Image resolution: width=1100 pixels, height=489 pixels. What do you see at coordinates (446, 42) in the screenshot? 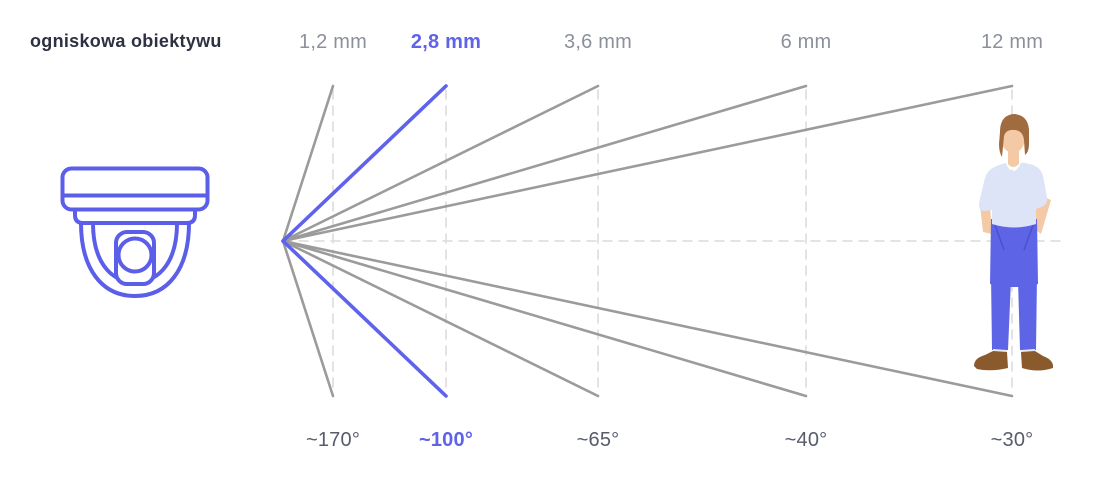
I see `focal-label-2-8mm: 2,8 mm` at bounding box center [446, 42].